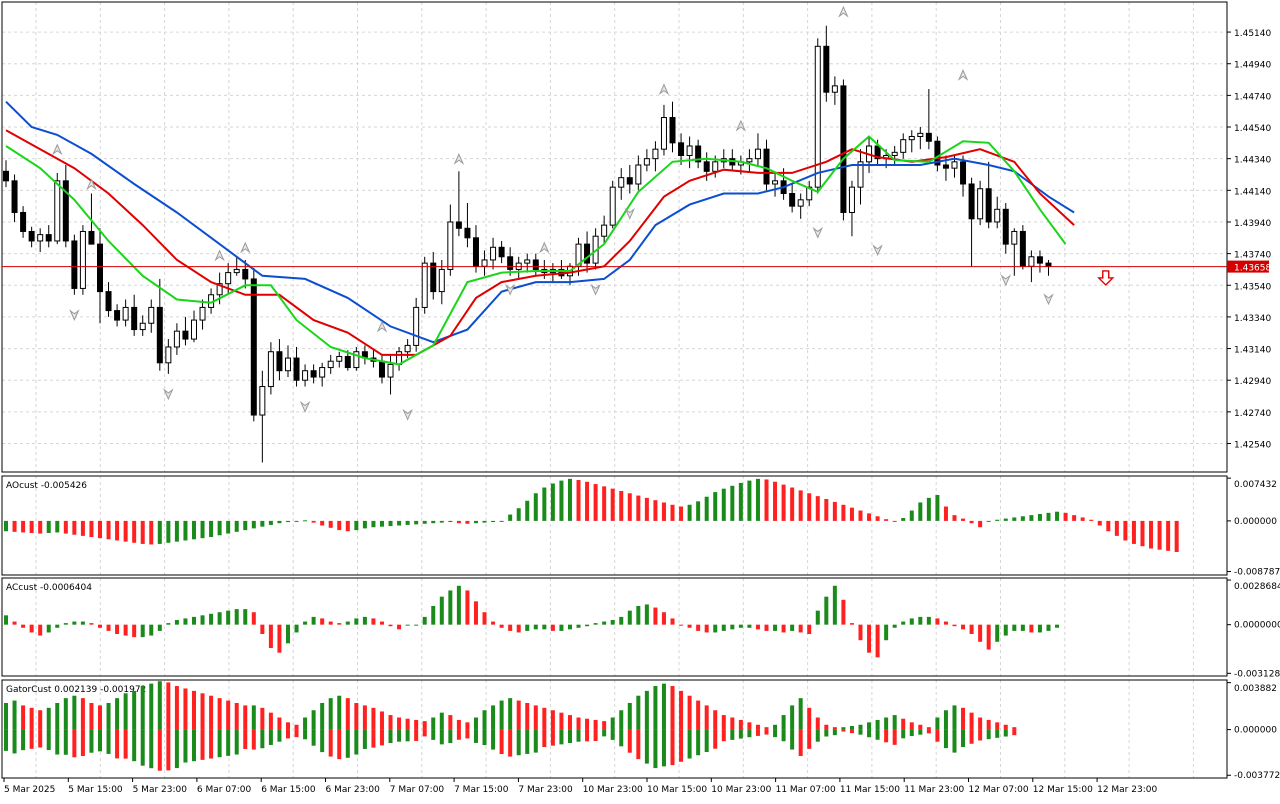 The width and height of the screenshot is (1280, 804). What do you see at coordinates (532, 620) in the screenshot?
I see `ac-pane: ACcust -0.0006404` at bounding box center [532, 620].